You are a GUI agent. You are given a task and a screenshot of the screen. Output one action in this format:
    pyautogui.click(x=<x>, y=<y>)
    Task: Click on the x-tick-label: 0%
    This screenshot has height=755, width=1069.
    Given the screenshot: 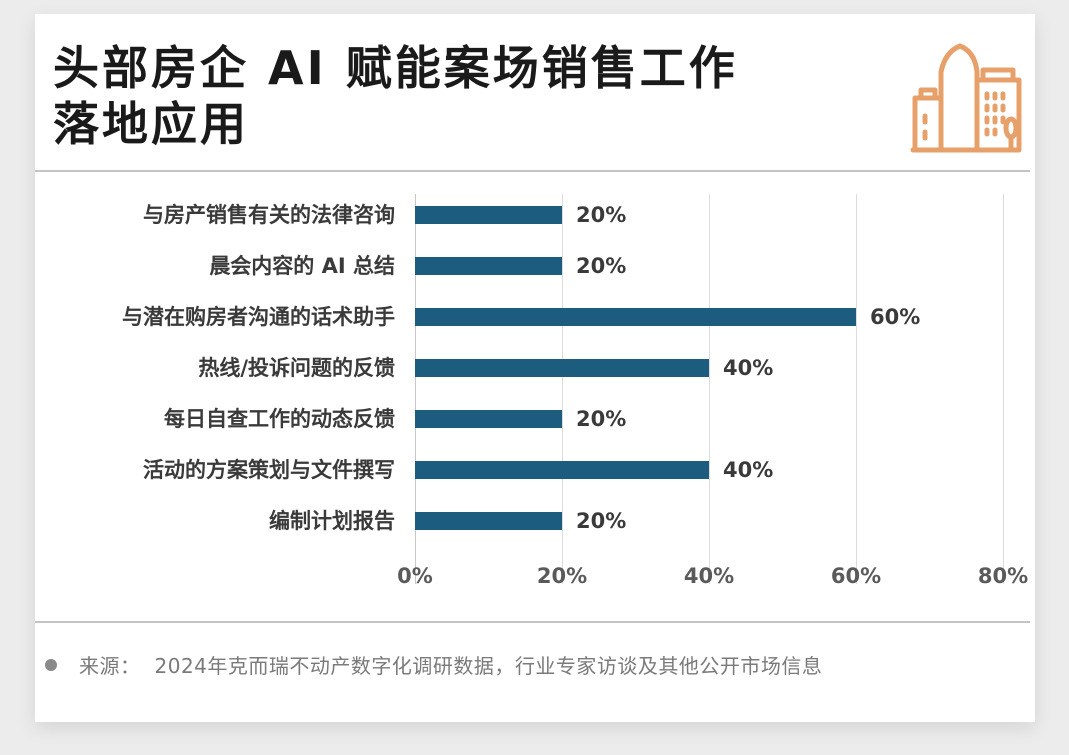 What is the action you would take?
    pyautogui.click(x=415, y=576)
    